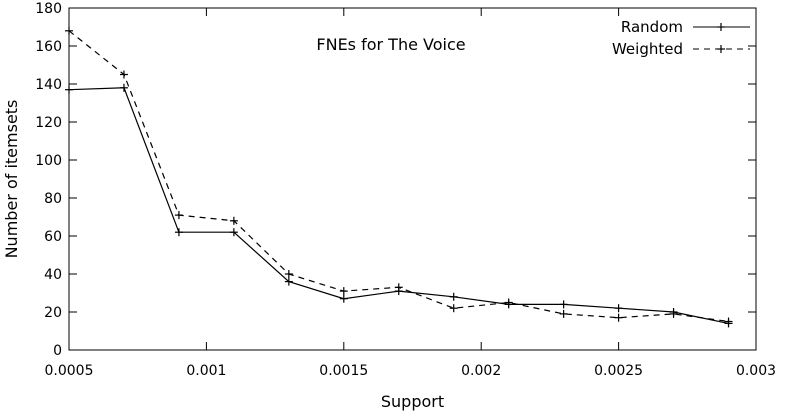 Image resolution: width=785 pixels, height=414 pixels. I want to click on y-tick-label: 20, so click(53, 313).